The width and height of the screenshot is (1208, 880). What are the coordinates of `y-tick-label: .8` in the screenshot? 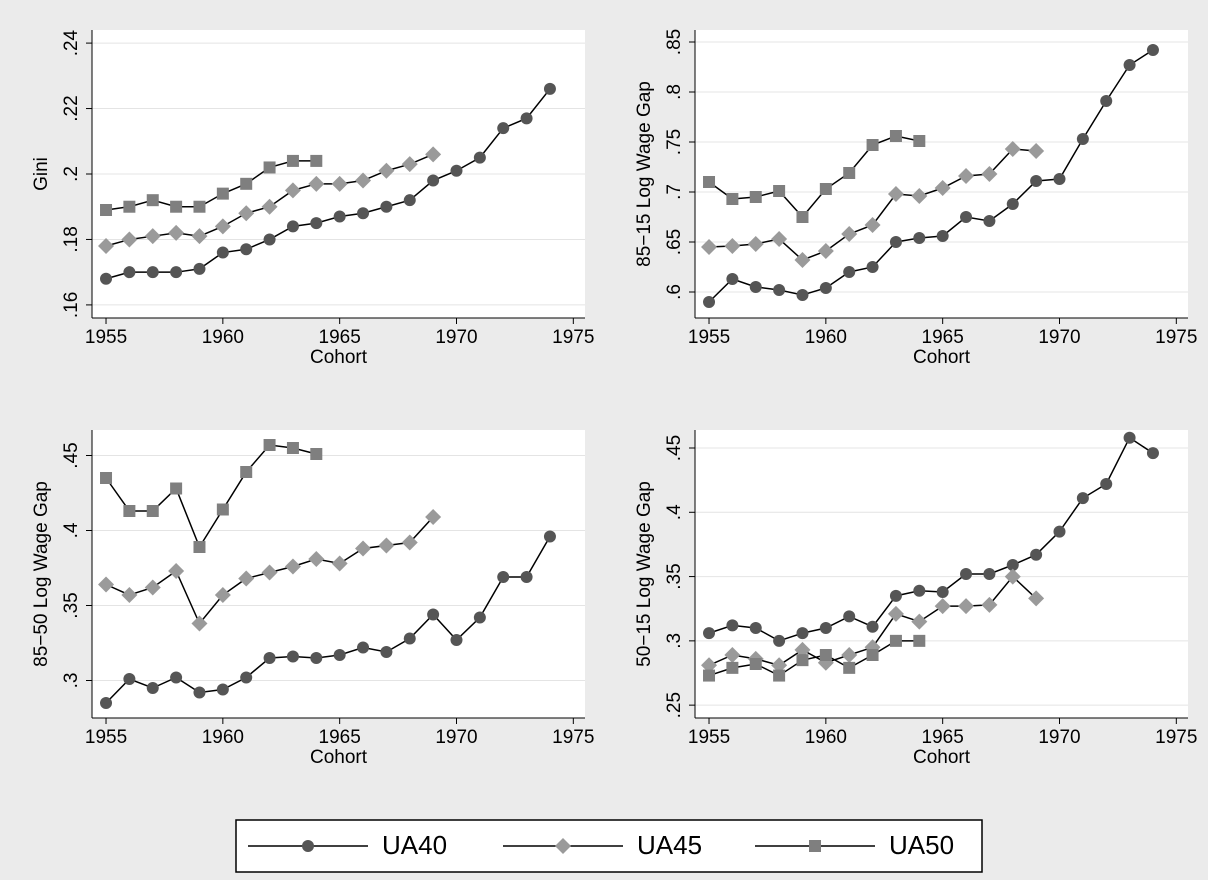 It's located at (674, 92).